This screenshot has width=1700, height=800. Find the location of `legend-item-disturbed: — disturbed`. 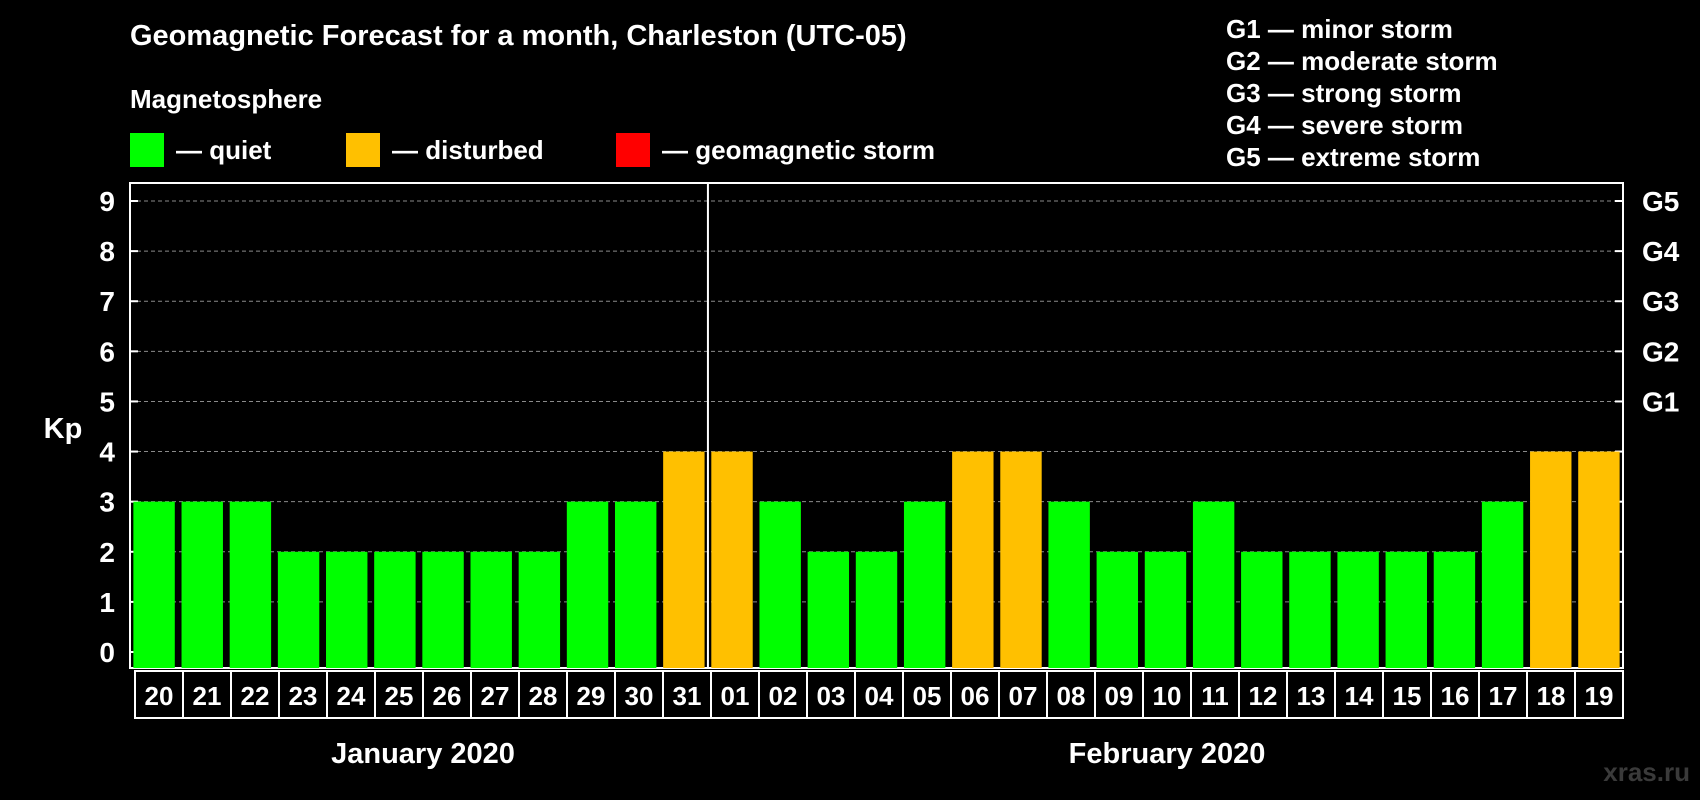

legend-item-disturbed: — disturbed is located at coordinates (445, 150).